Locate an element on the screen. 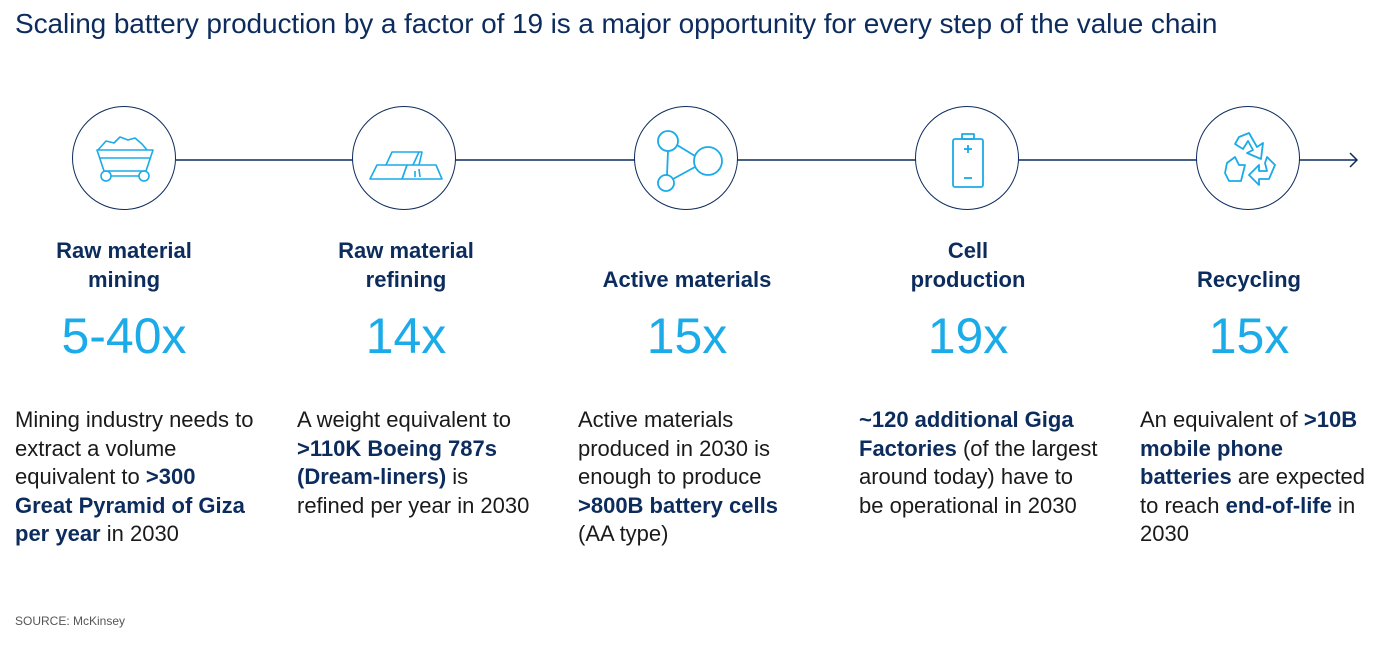  step-heading: Raw material refining is located at coordinates (406, 265).